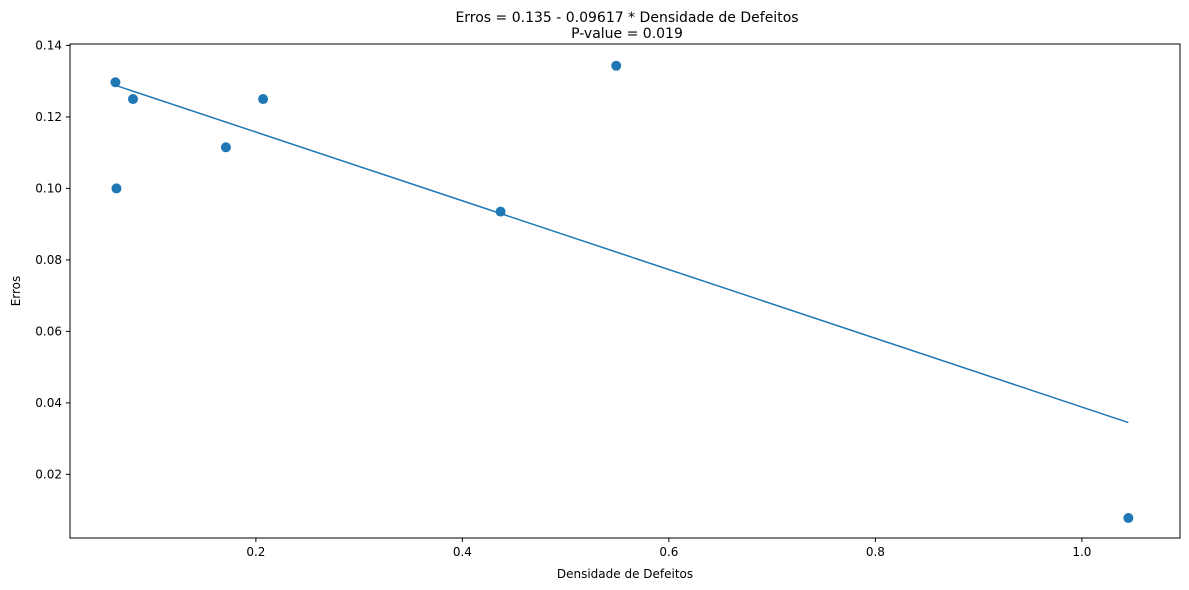 The width and height of the screenshot is (1189, 590). What do you see at coordinates (668, 552) in the screenshot?
I see `x-tick-label: 0.6` at bounding box center [668, 552].